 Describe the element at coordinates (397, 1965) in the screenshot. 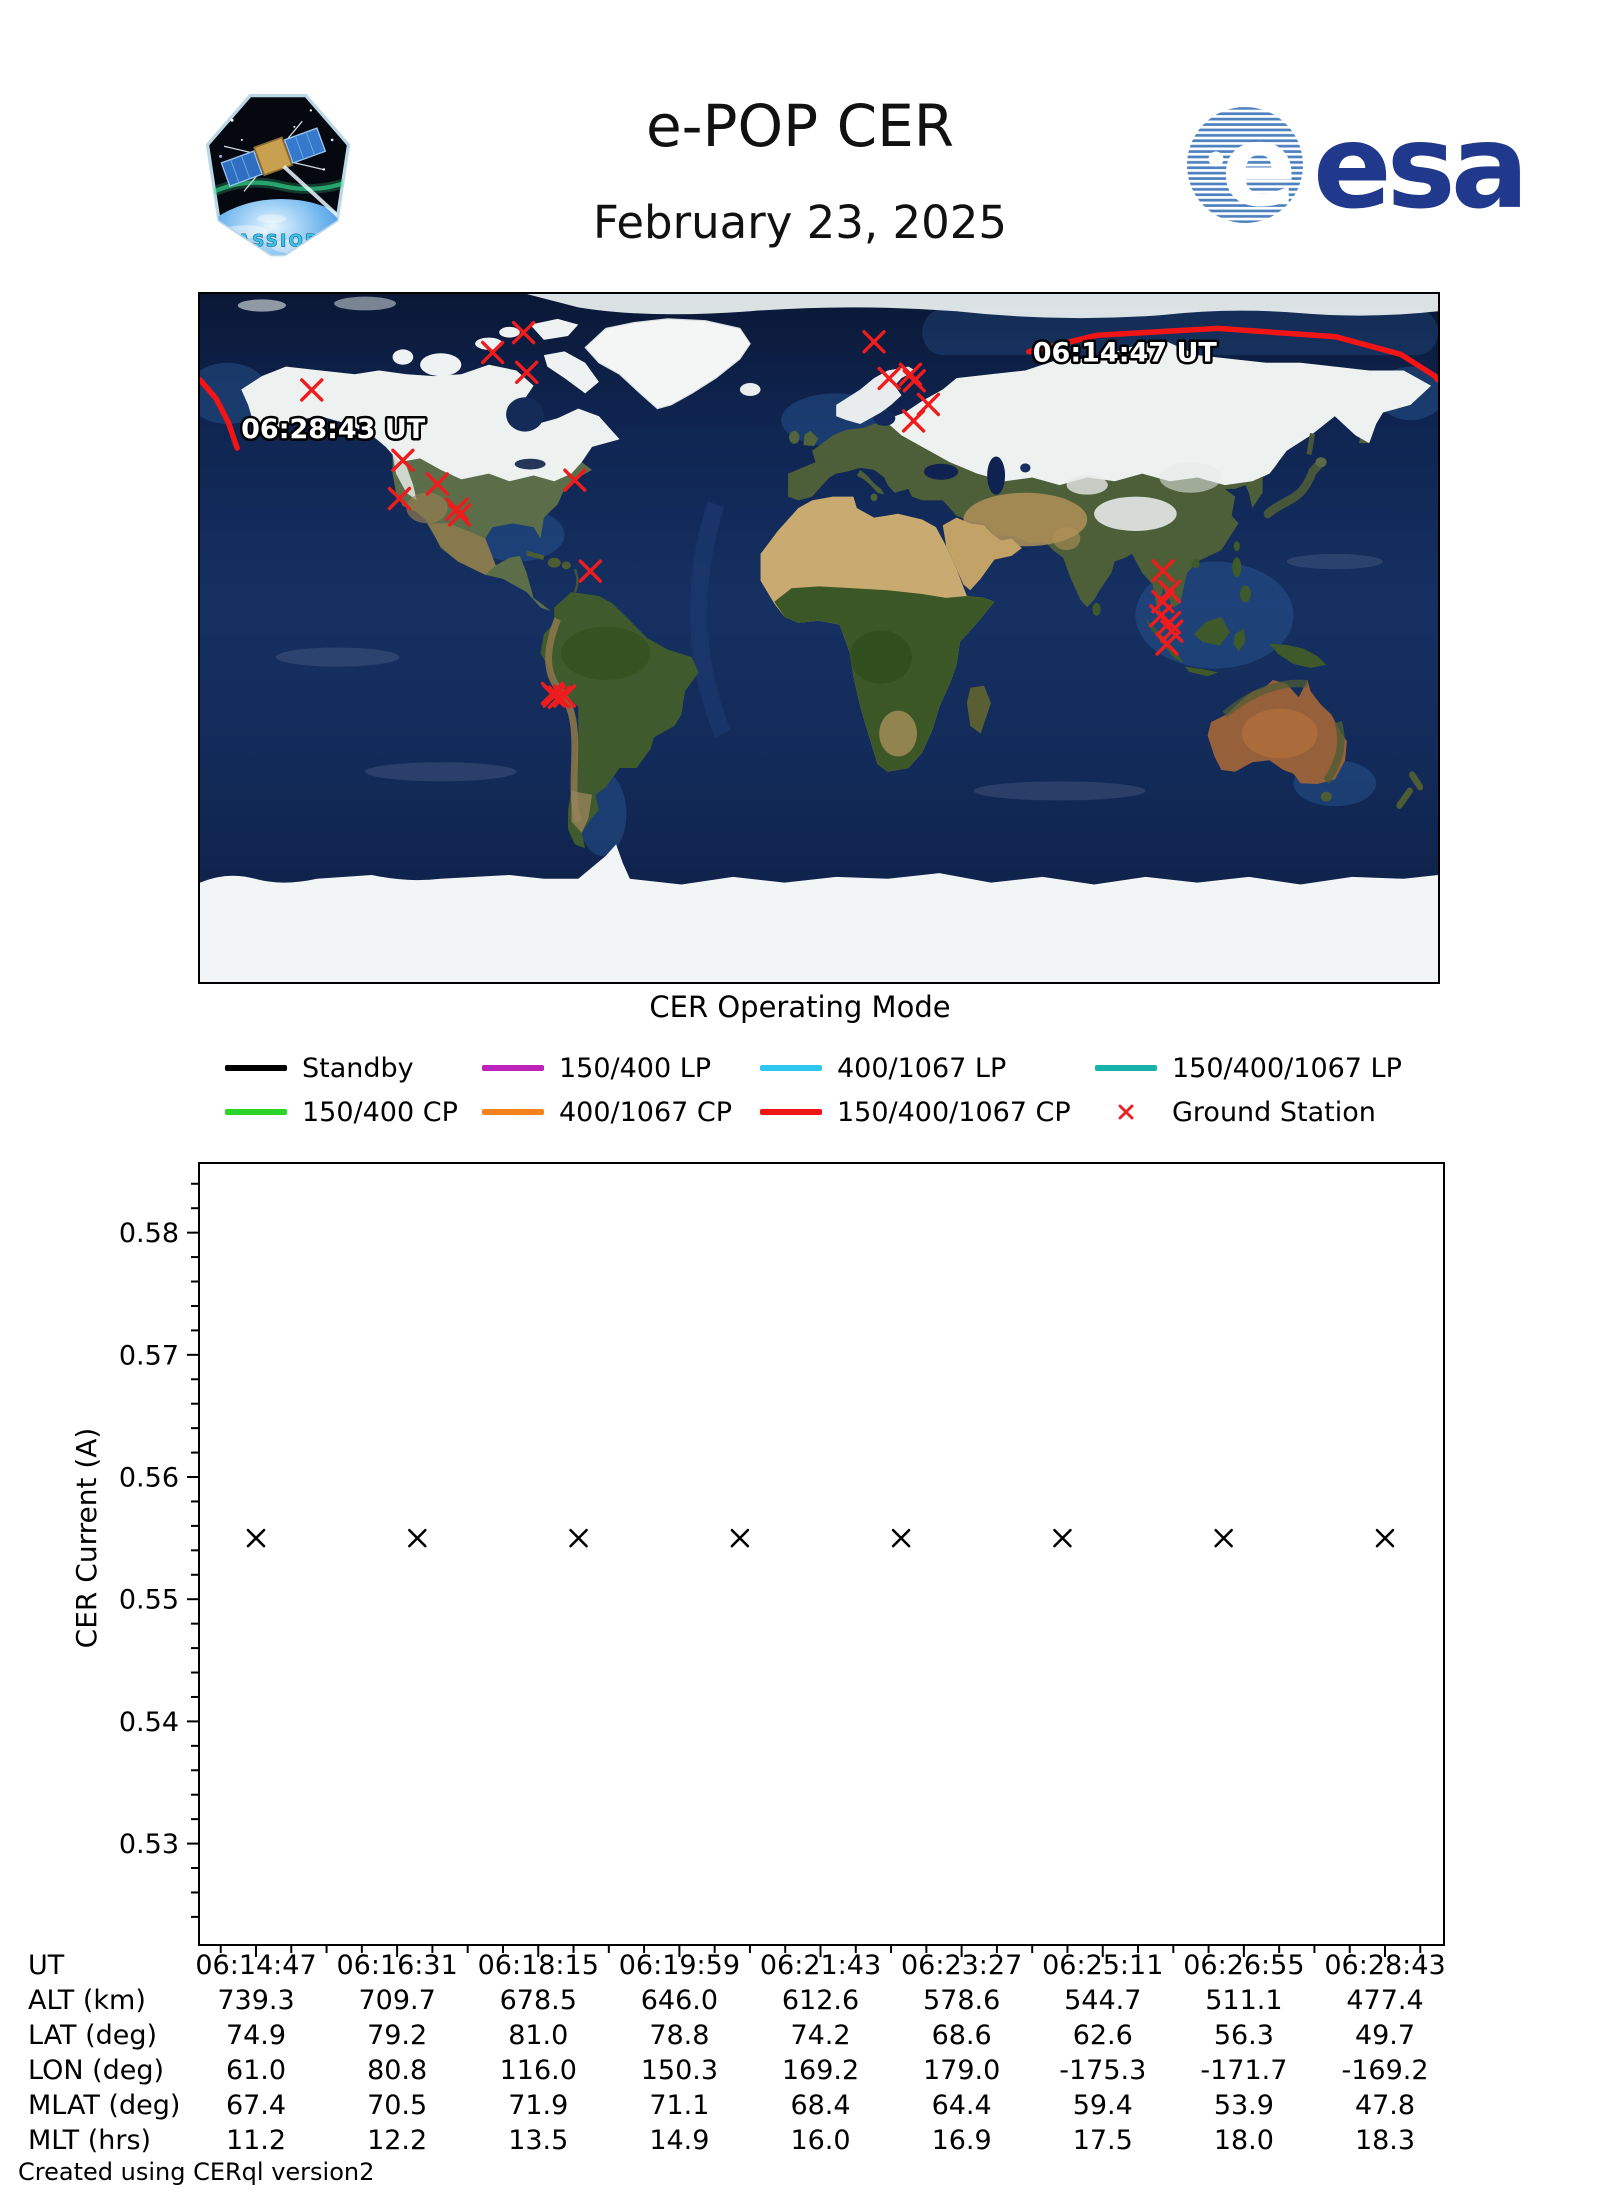

I see `x-tick-label: 06:16:31` at that location.